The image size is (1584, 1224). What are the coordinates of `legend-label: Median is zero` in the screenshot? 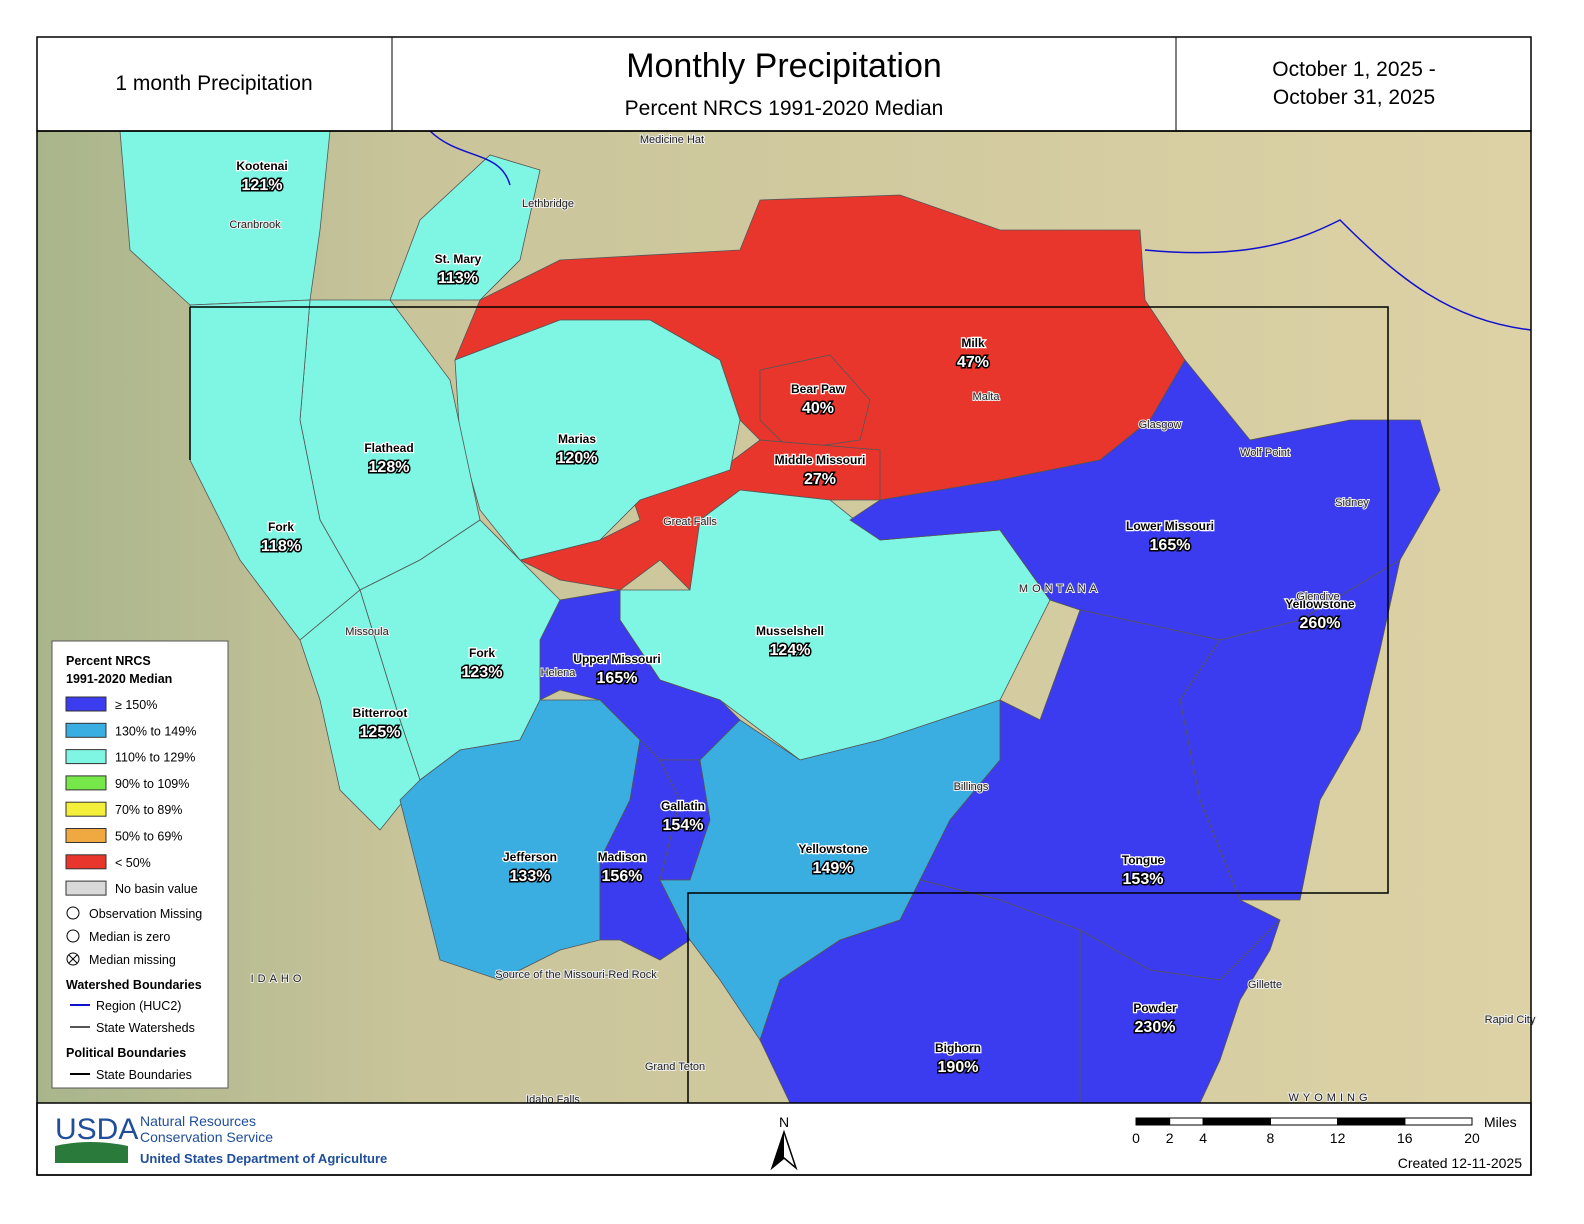 It's located at (129, 937).